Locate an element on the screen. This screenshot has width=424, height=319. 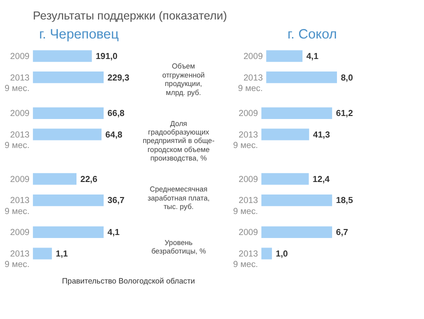
data-label: 41,3 is located at coordinates (321, 134).